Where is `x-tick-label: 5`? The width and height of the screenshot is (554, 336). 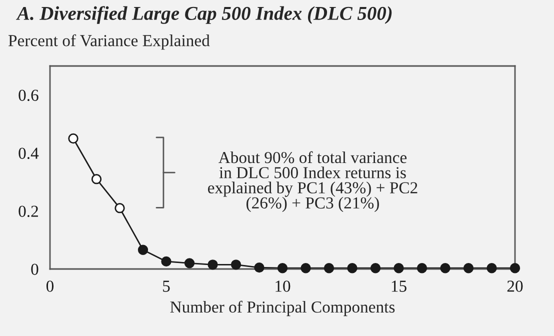 x-tick-label: 5 is located at coordinates (166, 286).